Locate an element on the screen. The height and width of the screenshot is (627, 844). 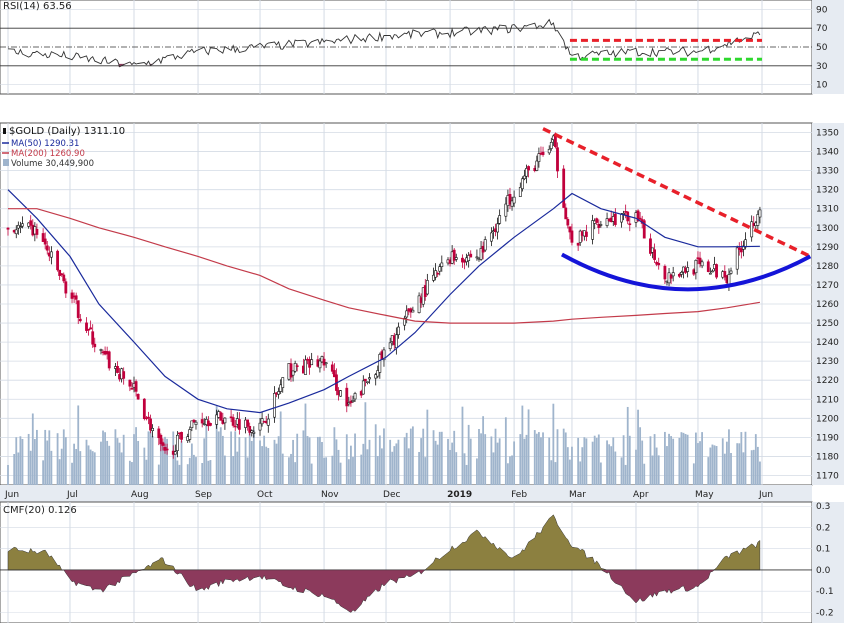
price-tick-label: 1320 is located at coordinates (827, 191).